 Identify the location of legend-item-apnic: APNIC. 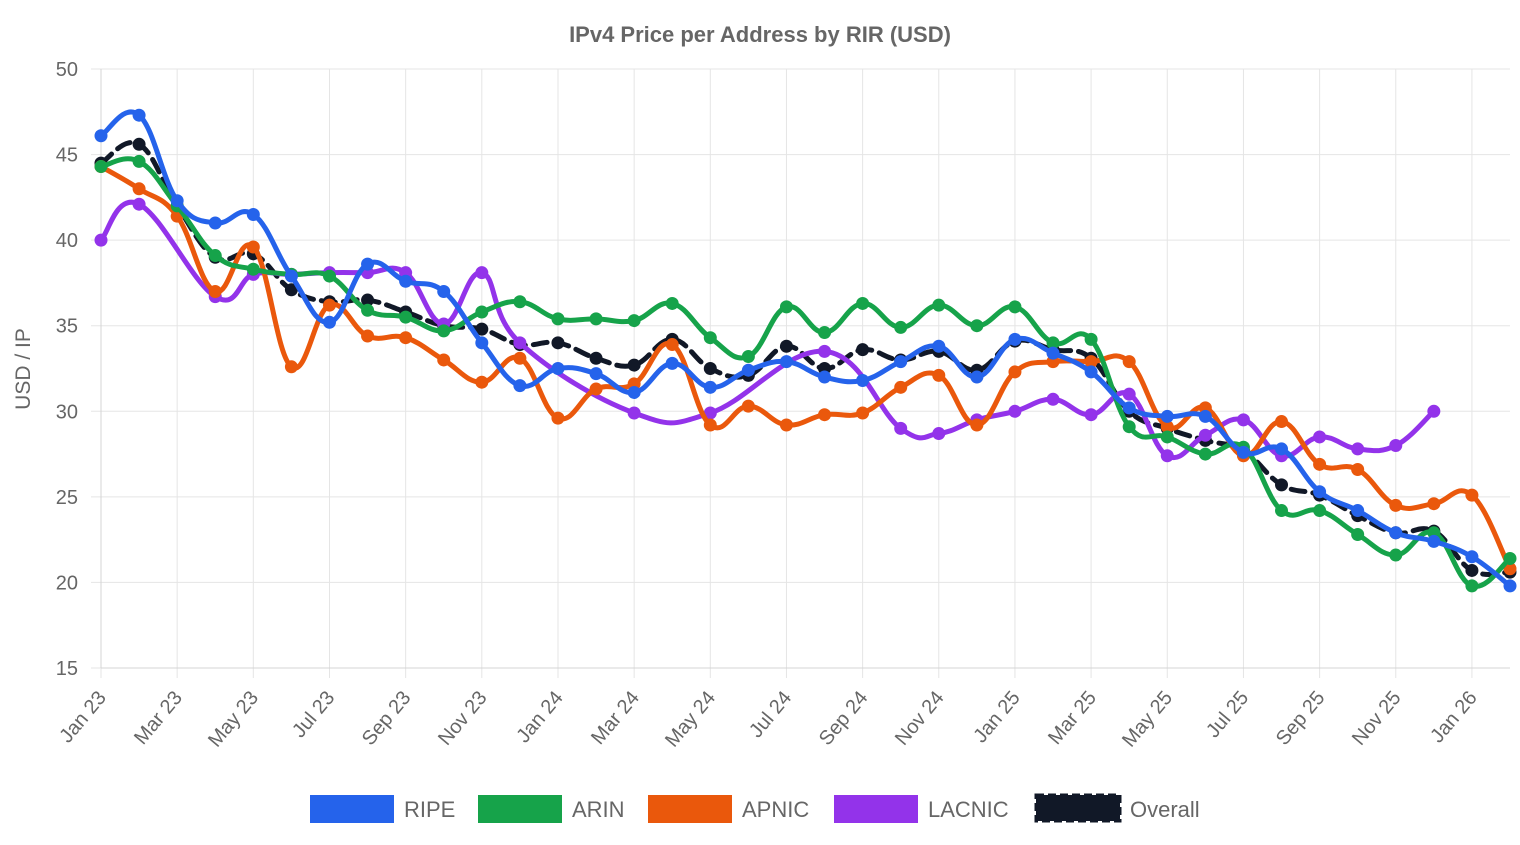
(728, 809).